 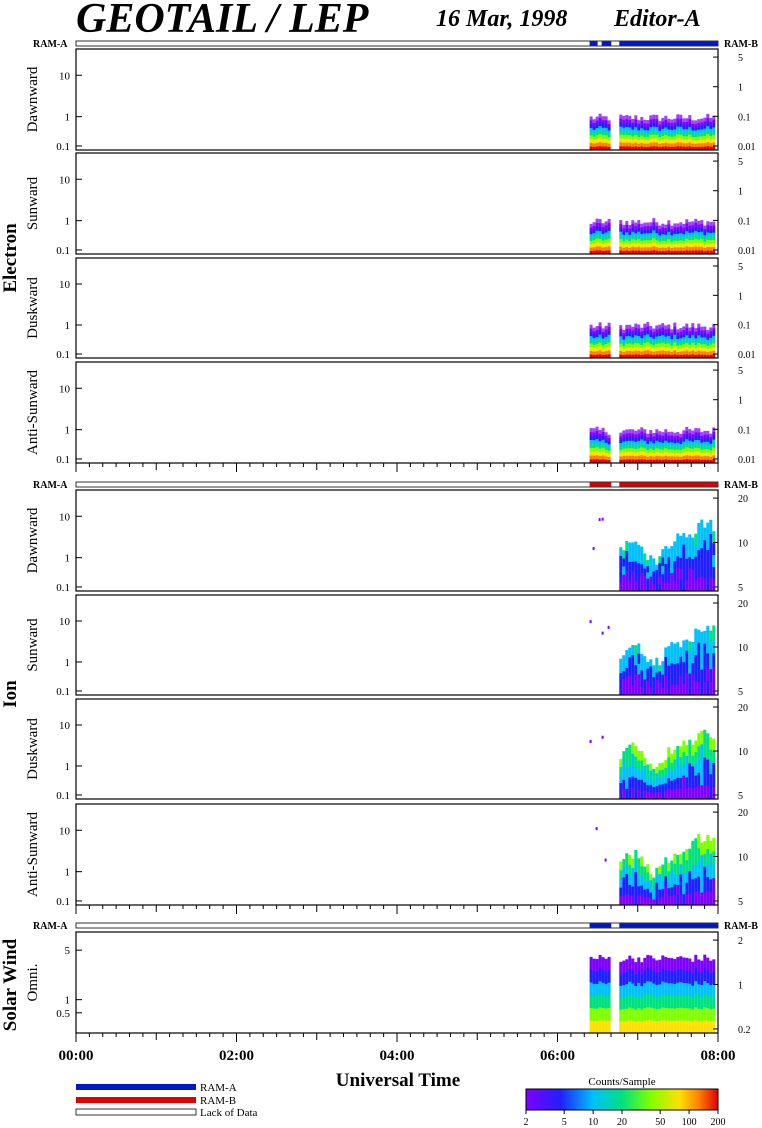 What do you see at coordinates (65, 831) in the screenshot?
I see `y-tick-label-left: 10` at bounding box center [65, 831].